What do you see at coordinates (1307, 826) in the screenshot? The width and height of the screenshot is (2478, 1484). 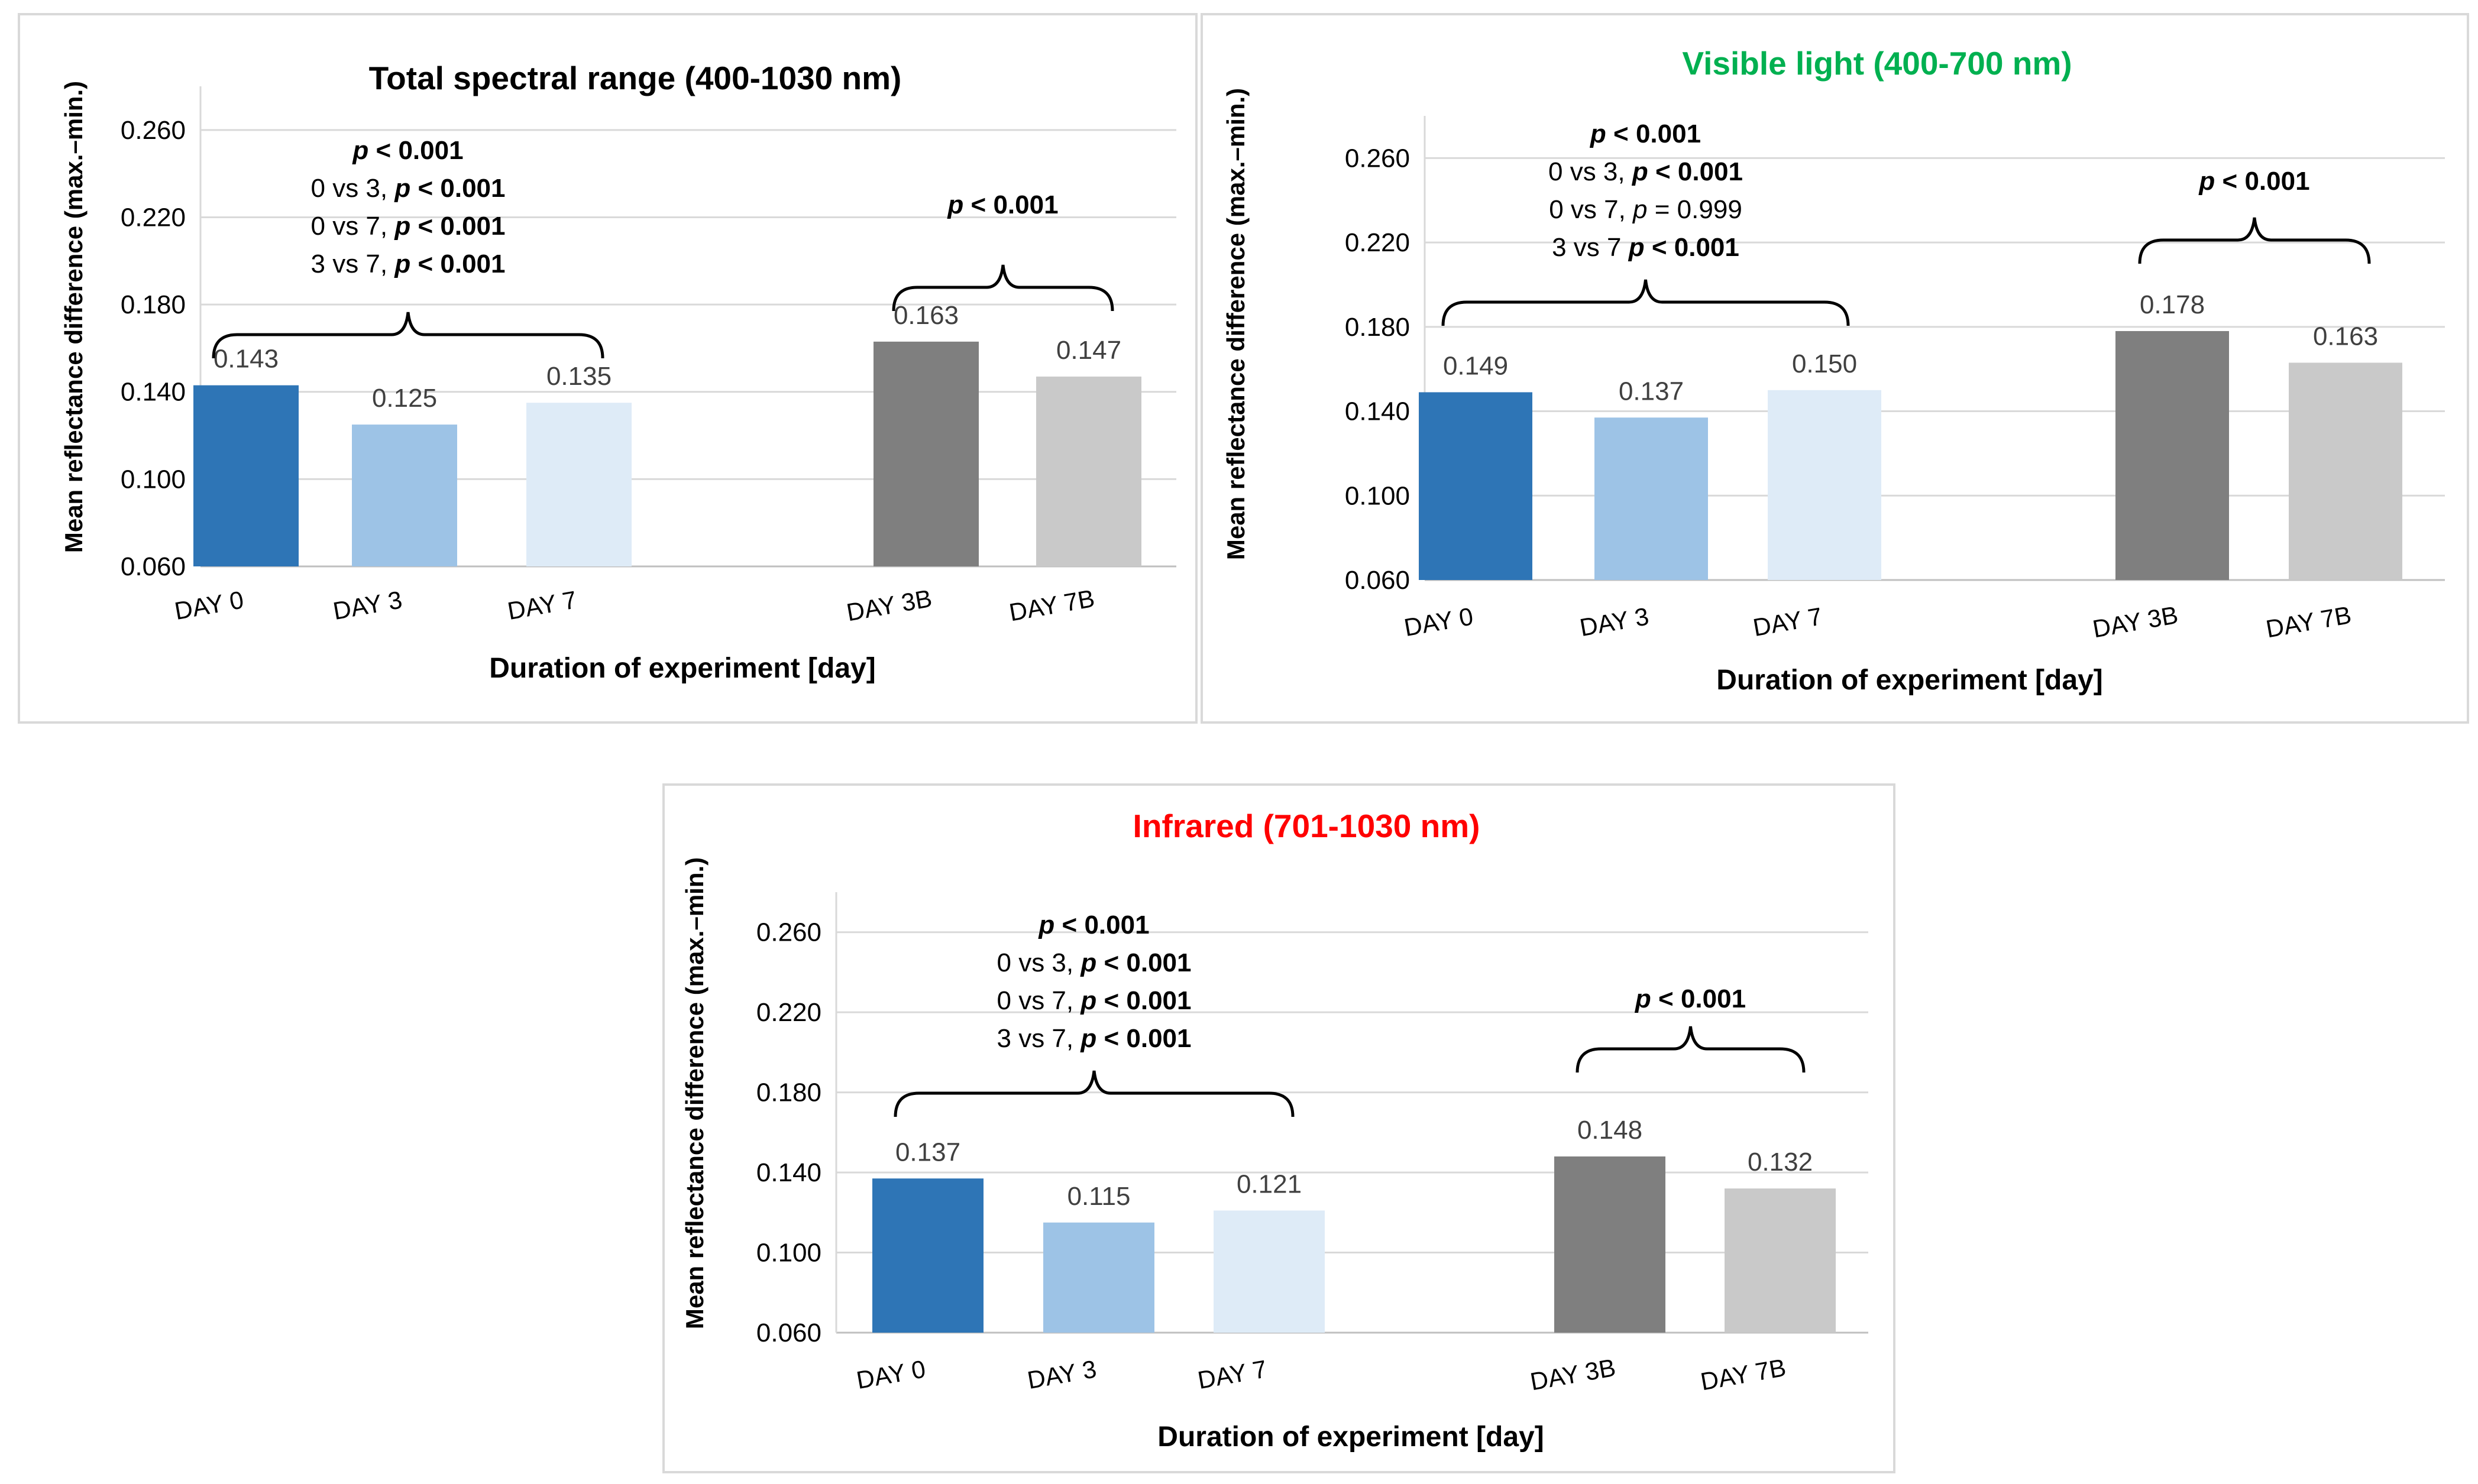 I see `chart-title: Infrared (701-1030 nm)` at bounding box center [1307, 826].